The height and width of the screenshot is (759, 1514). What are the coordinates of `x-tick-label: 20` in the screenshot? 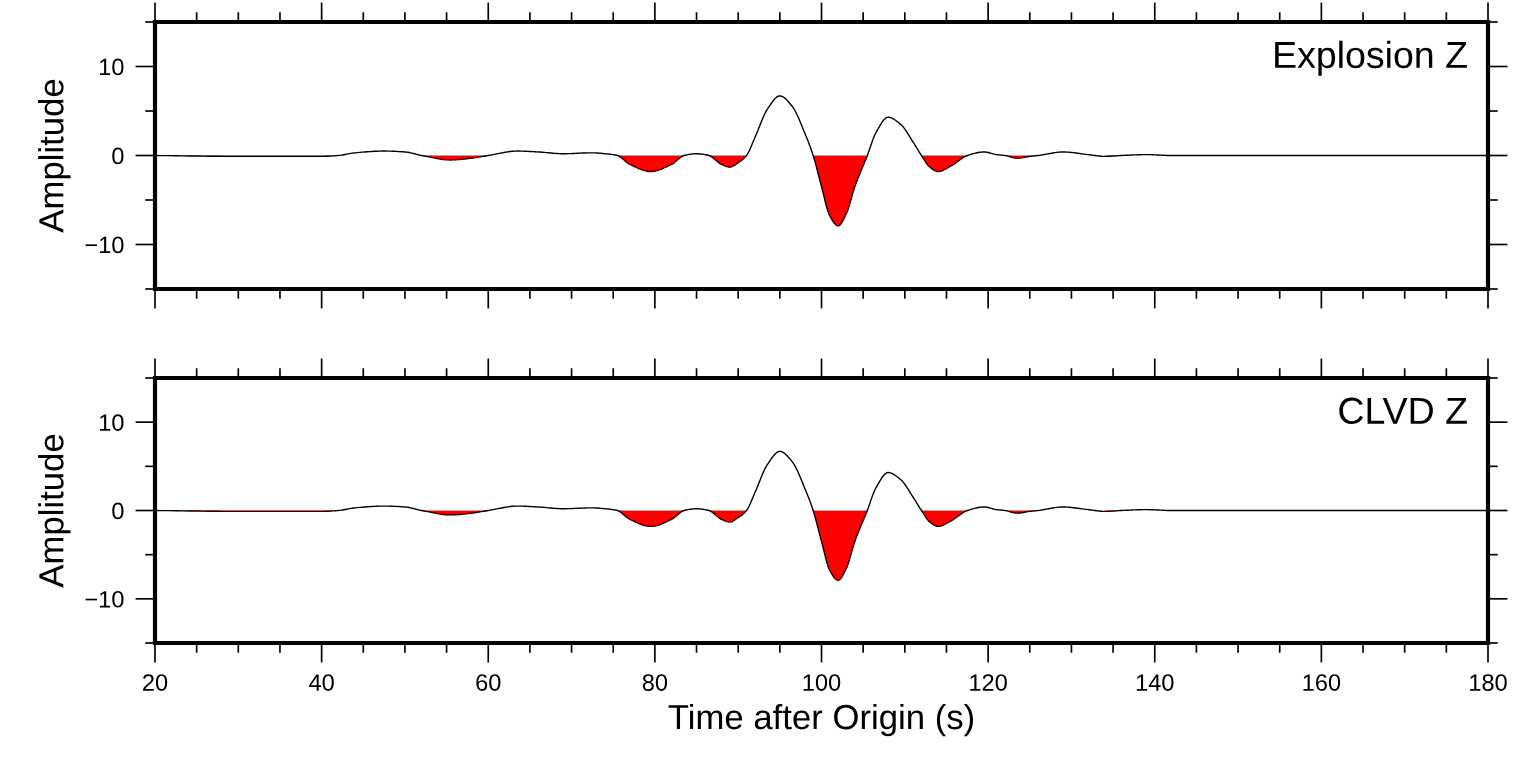 It's located at (155, 682).